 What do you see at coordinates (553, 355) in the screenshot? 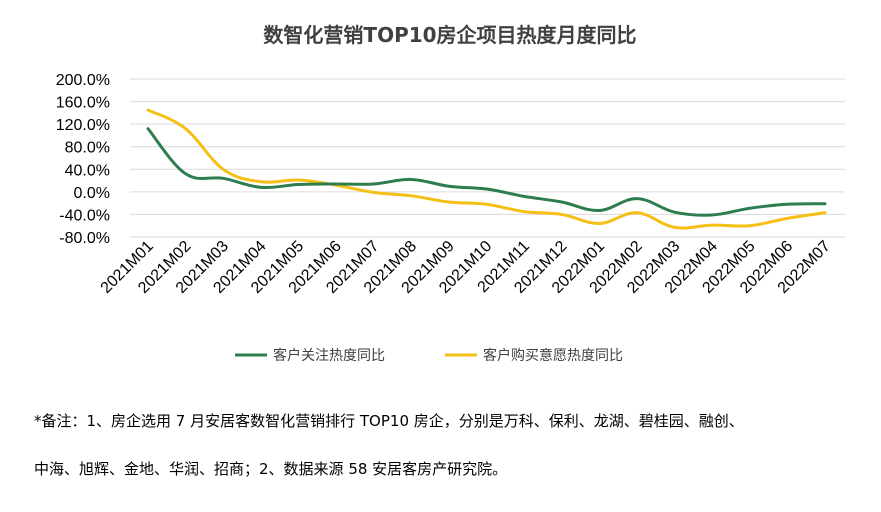
I see `legend-label-series-1: 客户购买意愿热度同比` at bounding box center [553, 355].